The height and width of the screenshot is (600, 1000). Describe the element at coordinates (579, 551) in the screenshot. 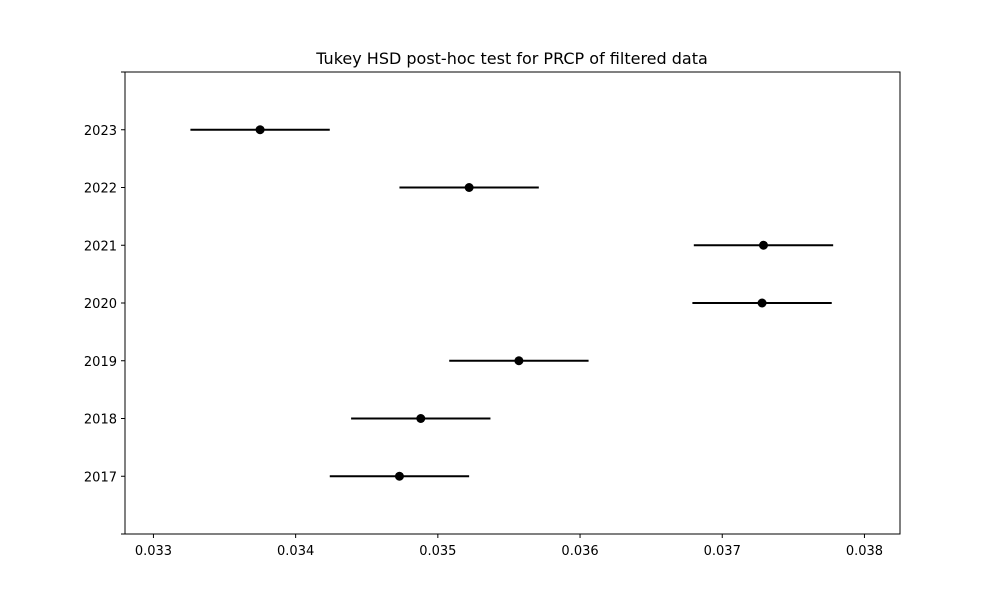

I see `x-tick-label: 0.036` at that location.